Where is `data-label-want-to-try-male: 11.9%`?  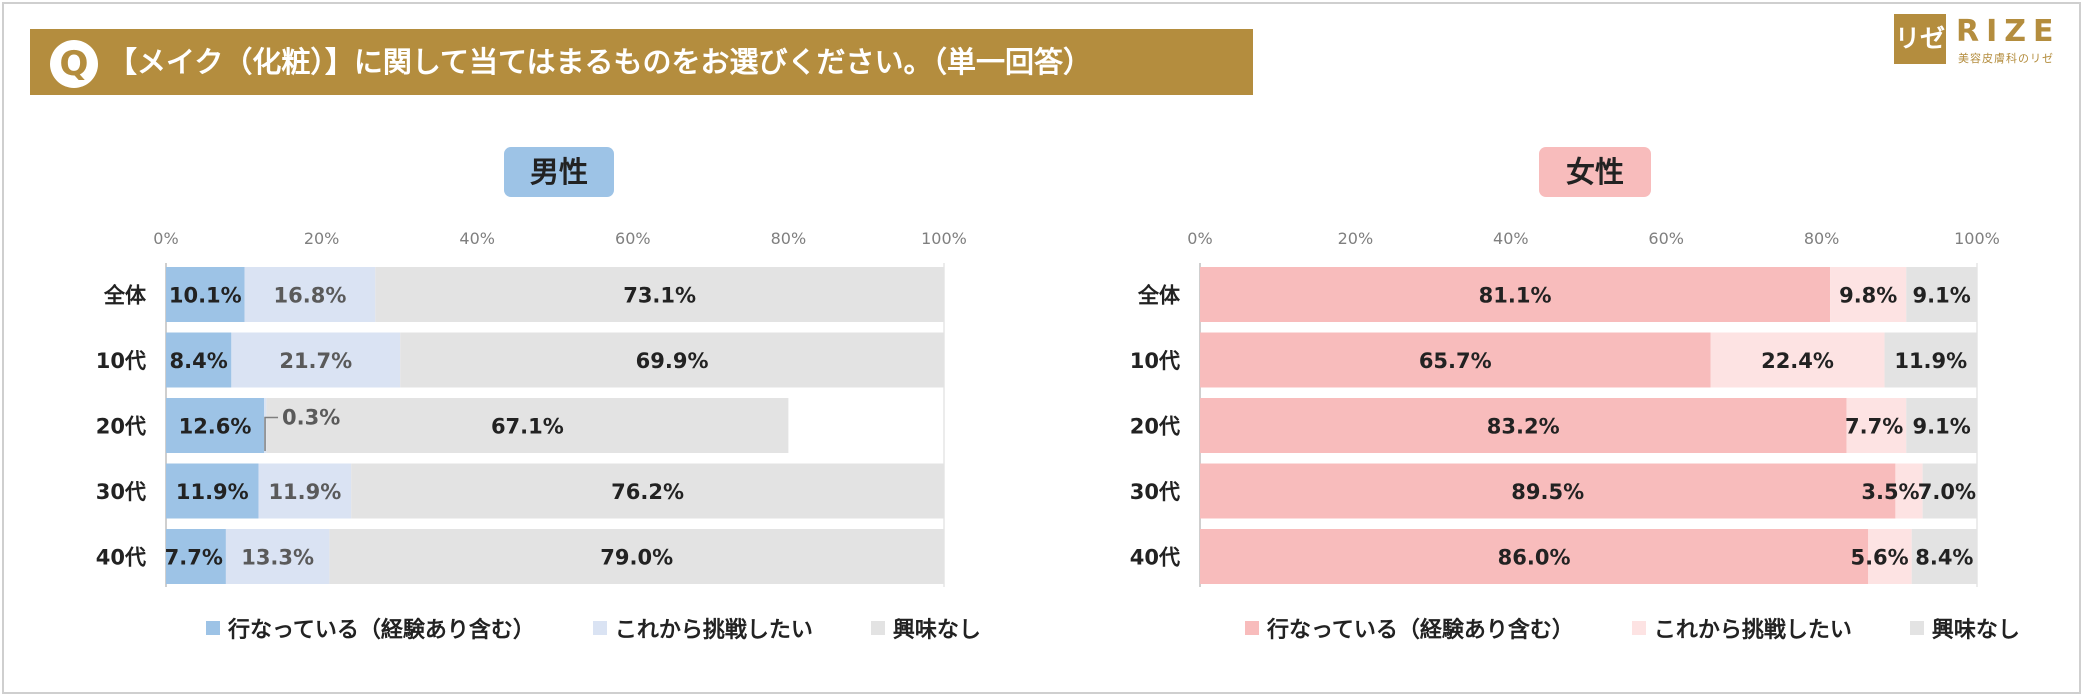 data-label-want-to-try-male: 11.9% is located at coordinates (304, 492).